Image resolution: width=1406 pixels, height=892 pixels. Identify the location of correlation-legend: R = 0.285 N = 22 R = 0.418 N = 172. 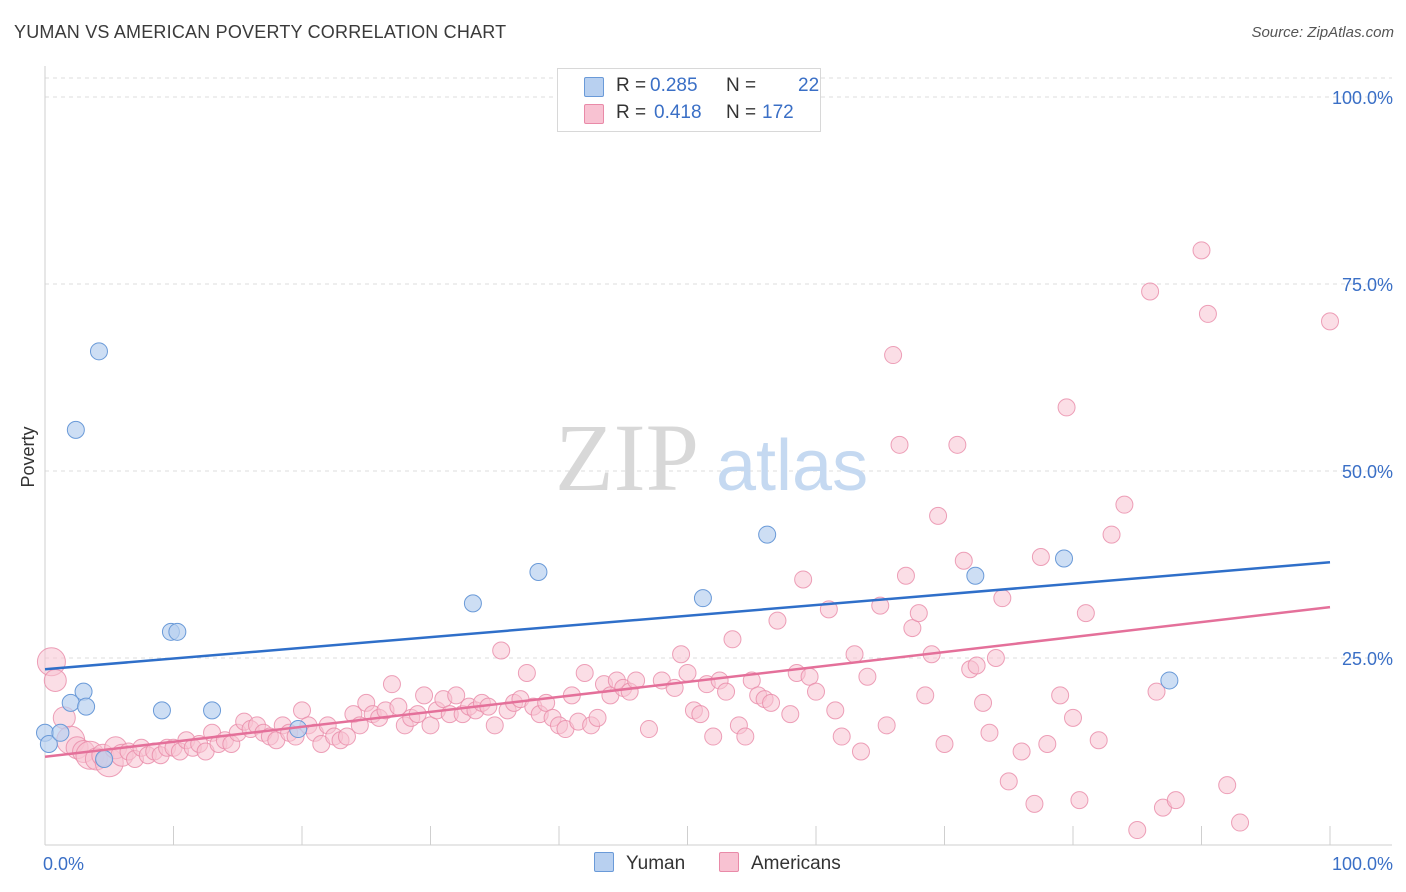
(689, 100).